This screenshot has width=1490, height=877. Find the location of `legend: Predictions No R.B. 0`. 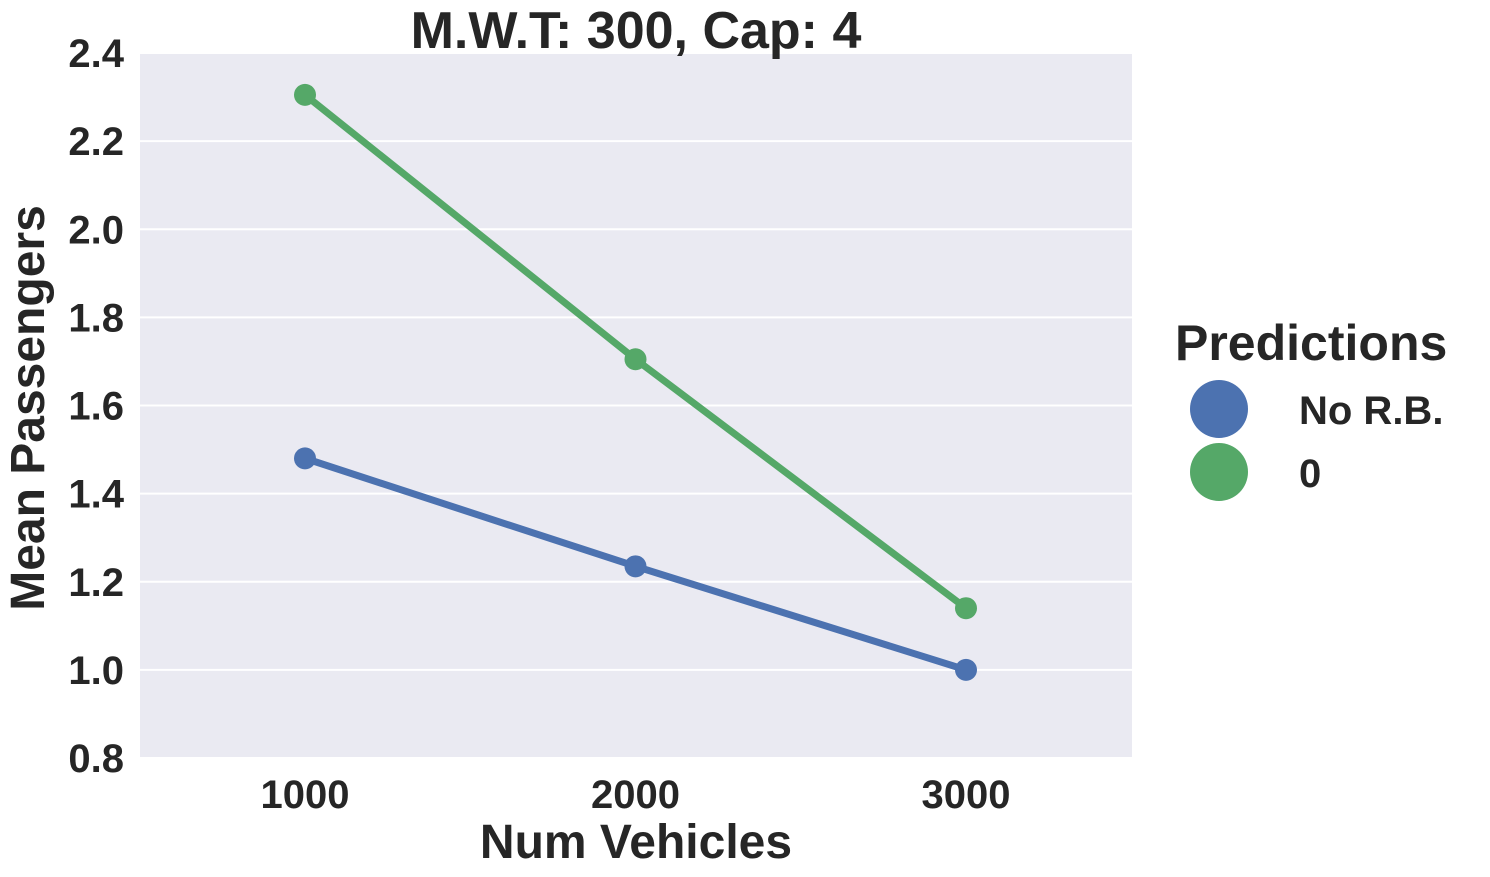

legend: Predictions No R.B. 0 is located at coordinates (1311, 408).